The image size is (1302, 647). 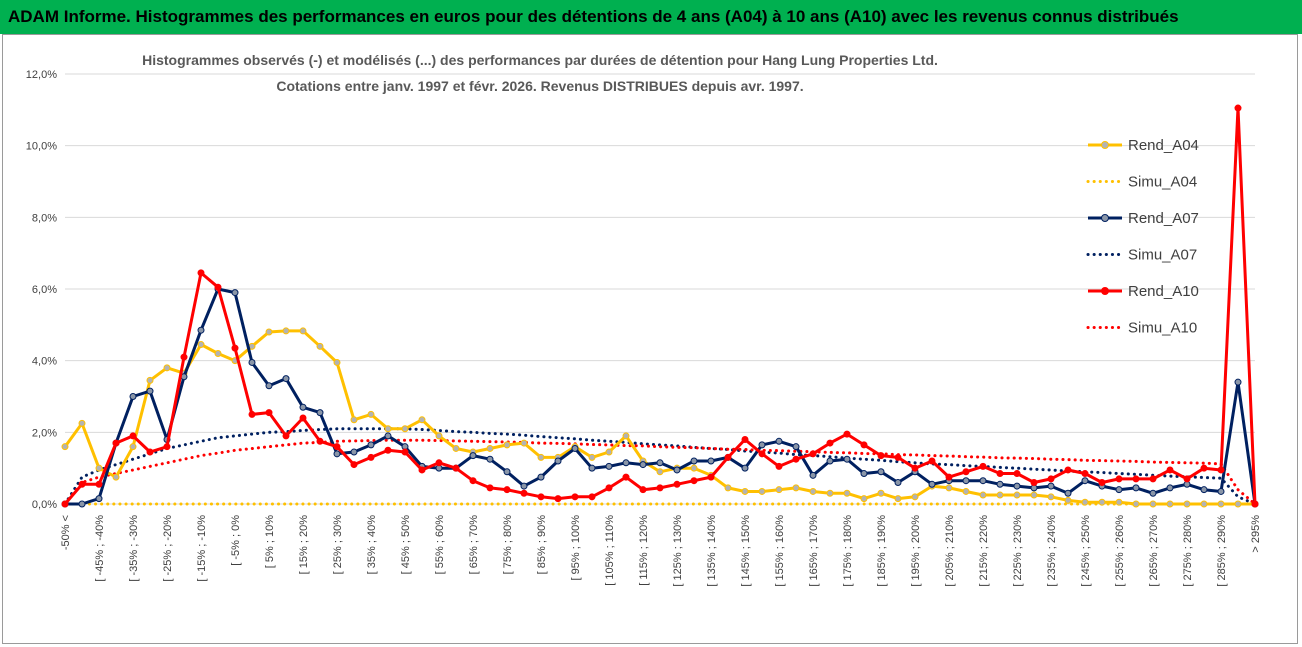 I want to click on x-tick-label: [ -15% ; -10%, so click(x=202, y=548).